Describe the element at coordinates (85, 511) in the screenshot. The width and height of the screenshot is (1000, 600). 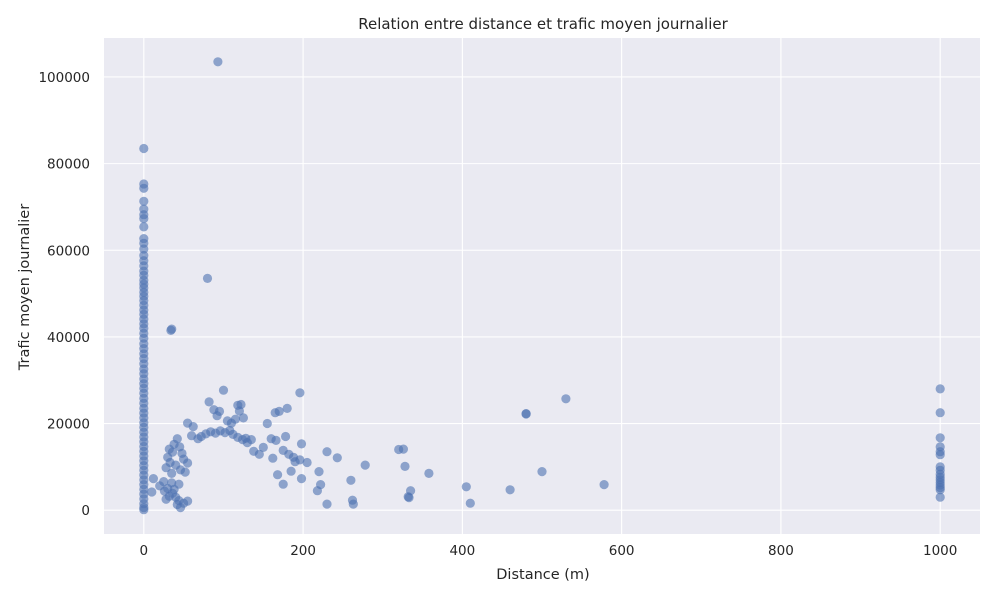
I see `y-tick-label: 0` at that location.